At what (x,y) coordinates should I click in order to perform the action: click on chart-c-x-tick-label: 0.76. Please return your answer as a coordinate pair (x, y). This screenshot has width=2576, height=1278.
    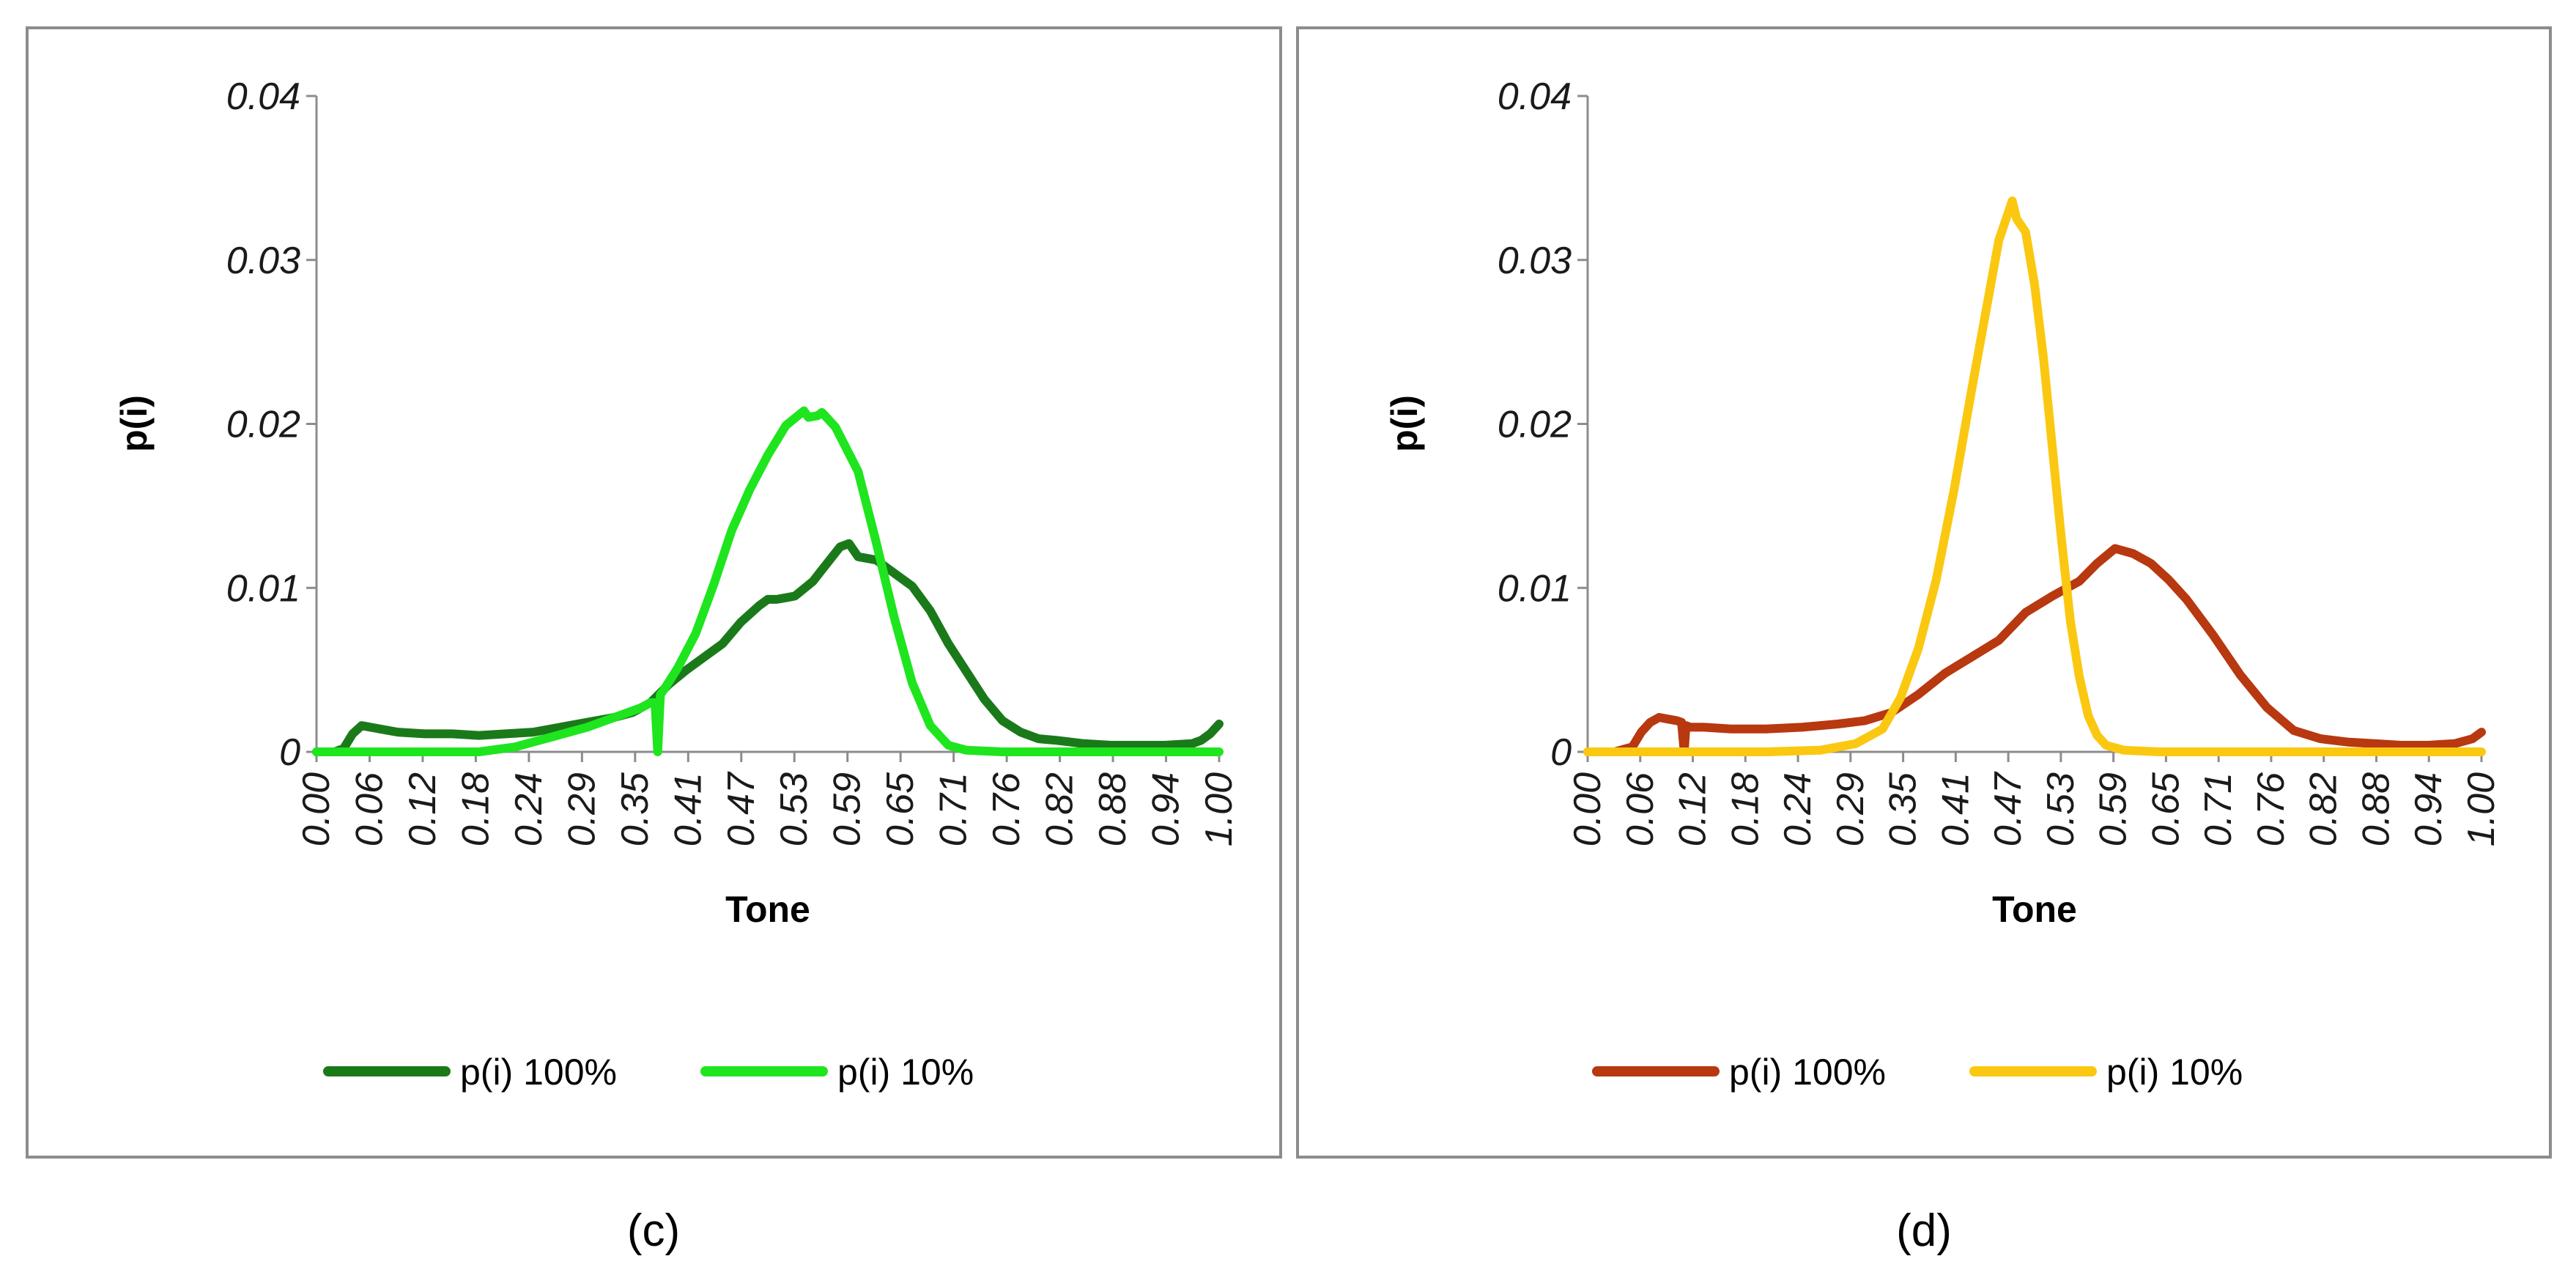
    Looking at the image, I should click on (1006, 809).